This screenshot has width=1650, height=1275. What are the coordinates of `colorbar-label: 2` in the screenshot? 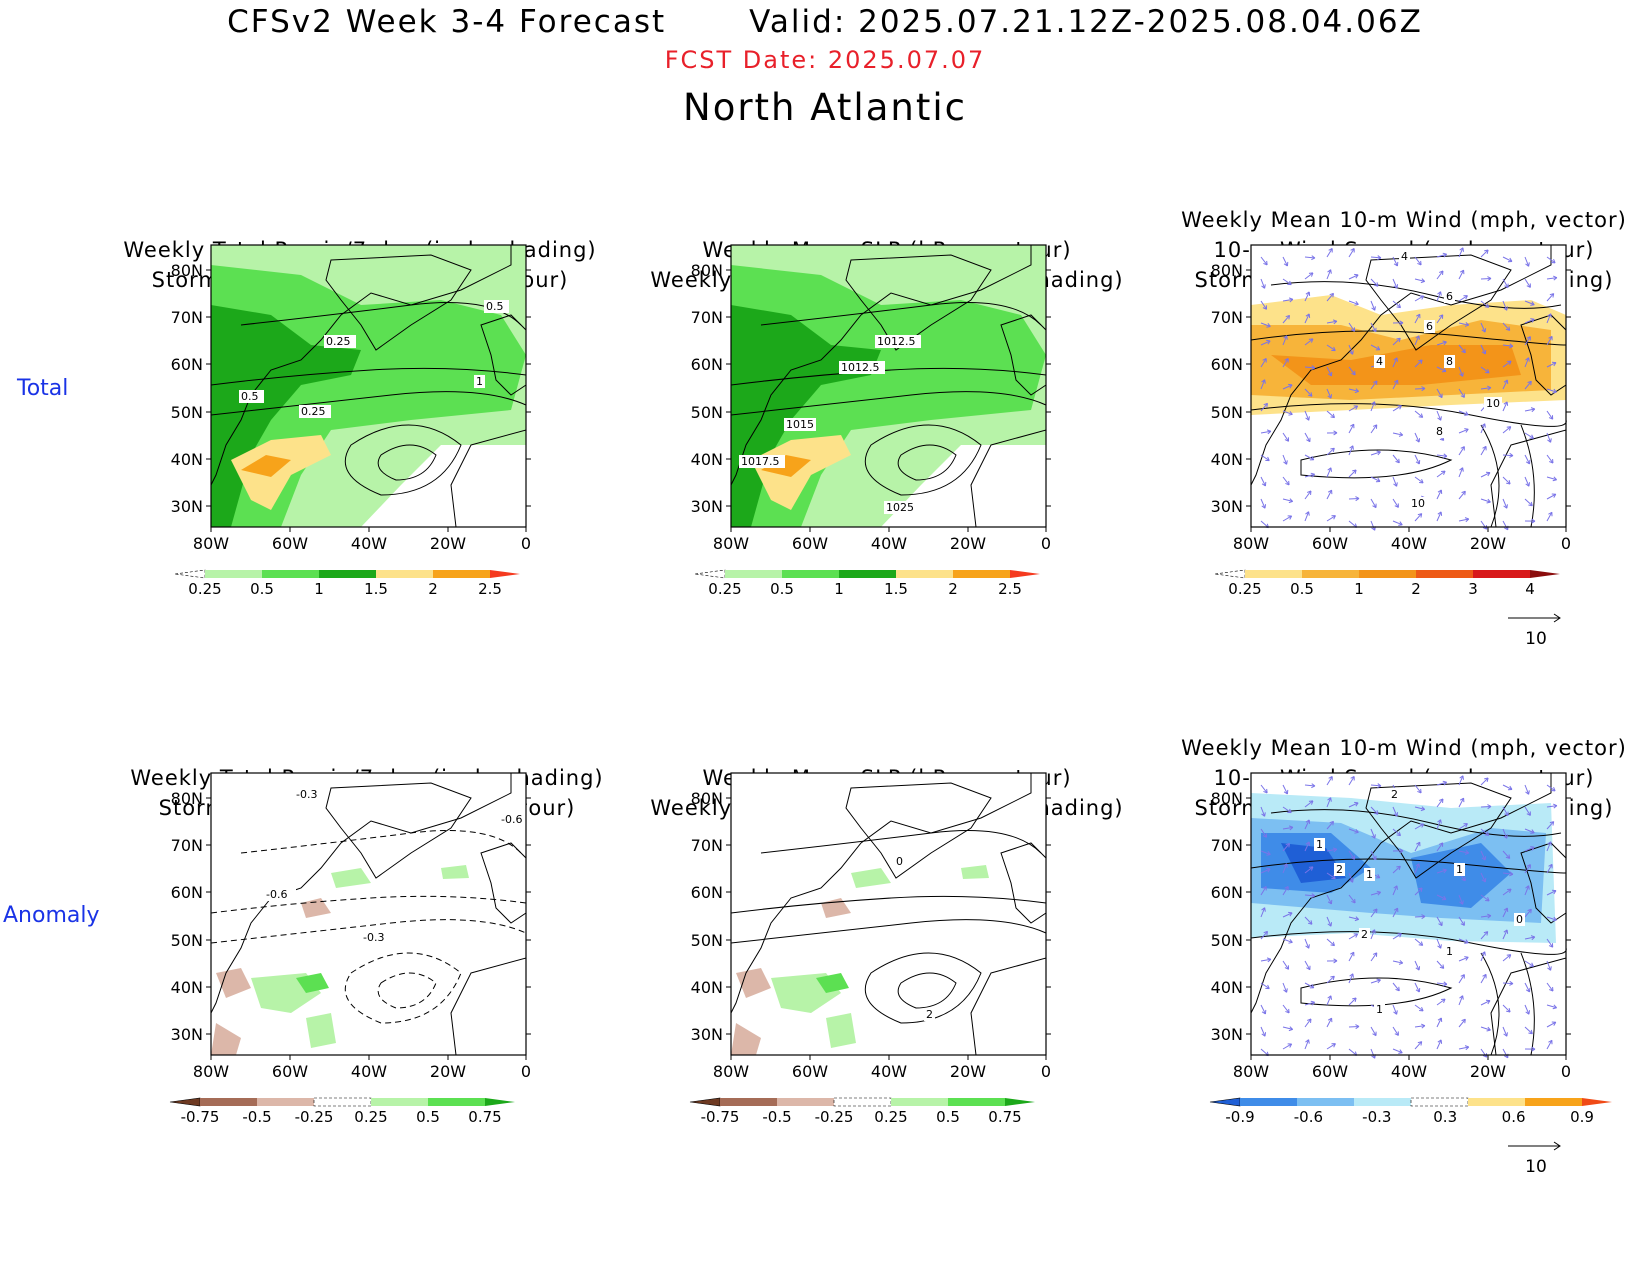 It's located at (433, 589).